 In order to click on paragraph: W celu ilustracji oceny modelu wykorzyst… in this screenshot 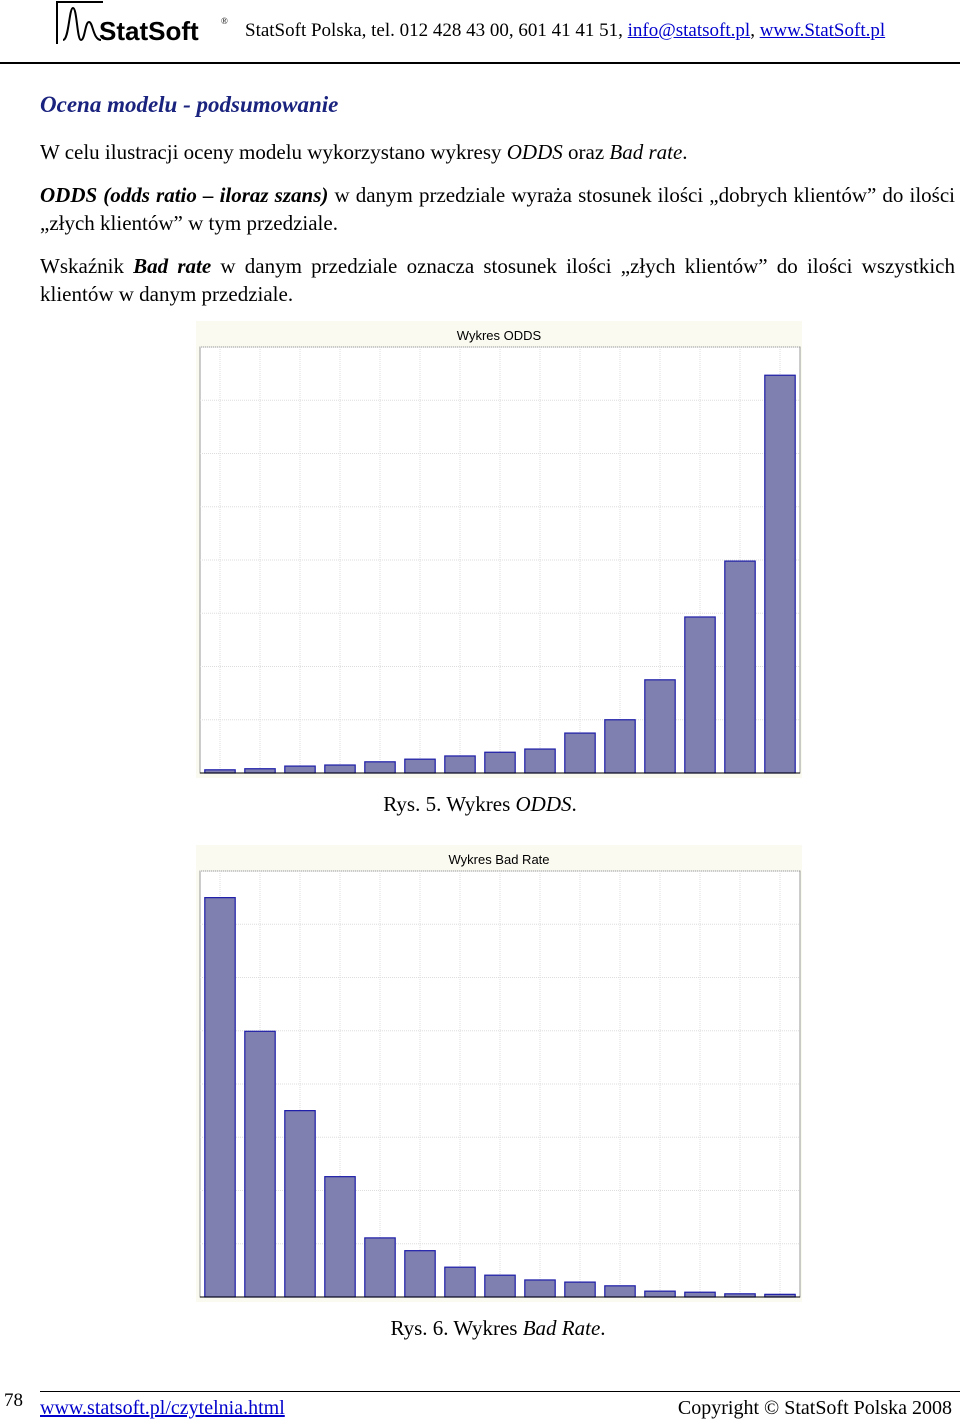, I will do `click(497, 152)`.